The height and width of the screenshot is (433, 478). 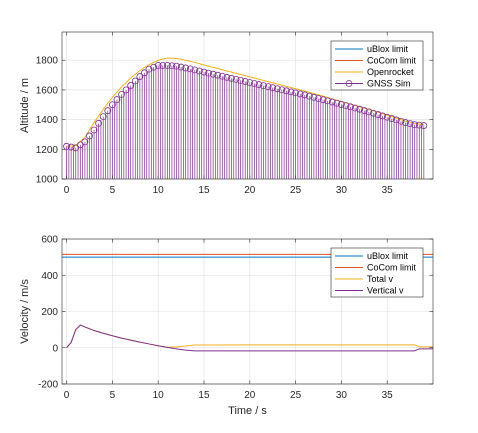 What do you see at coordinates (385, 291) in the screenshot?
I see `legend-label: Vertical v` at bounding box center [385, 291].